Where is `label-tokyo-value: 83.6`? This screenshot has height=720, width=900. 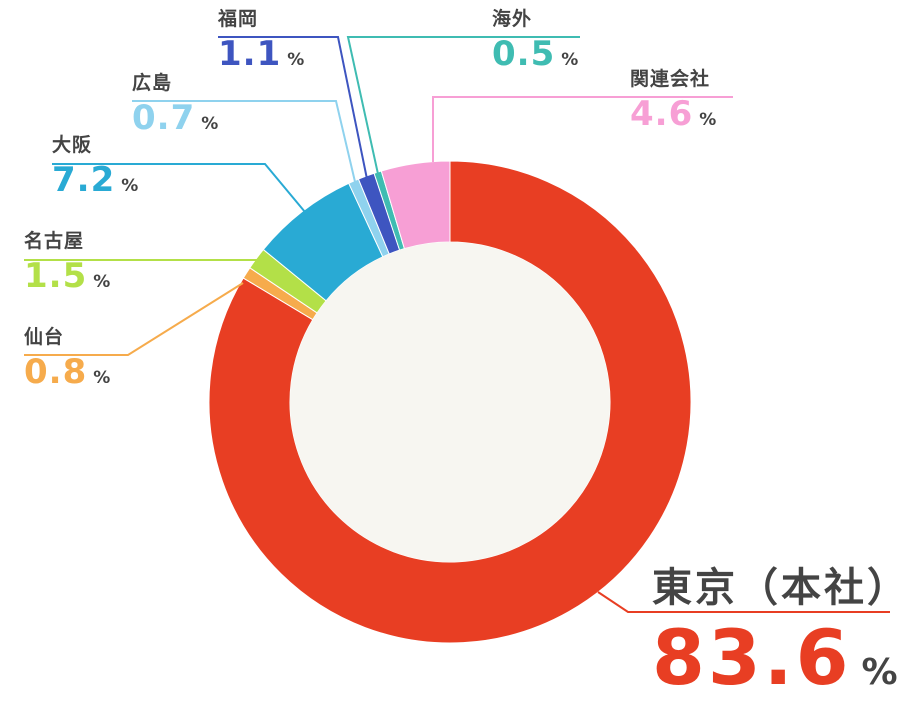 label-tokyo-value: 83.6 is located at coordinates (752, 657).